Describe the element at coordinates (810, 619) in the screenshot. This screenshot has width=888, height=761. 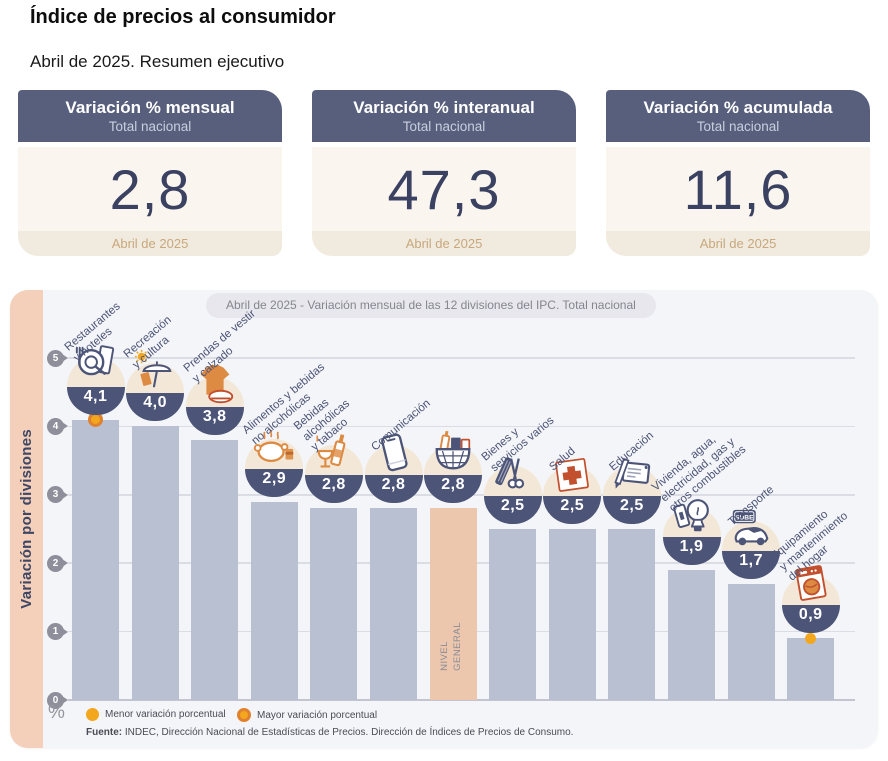
I see `bubble-value-bowl: 0,9` at that location.